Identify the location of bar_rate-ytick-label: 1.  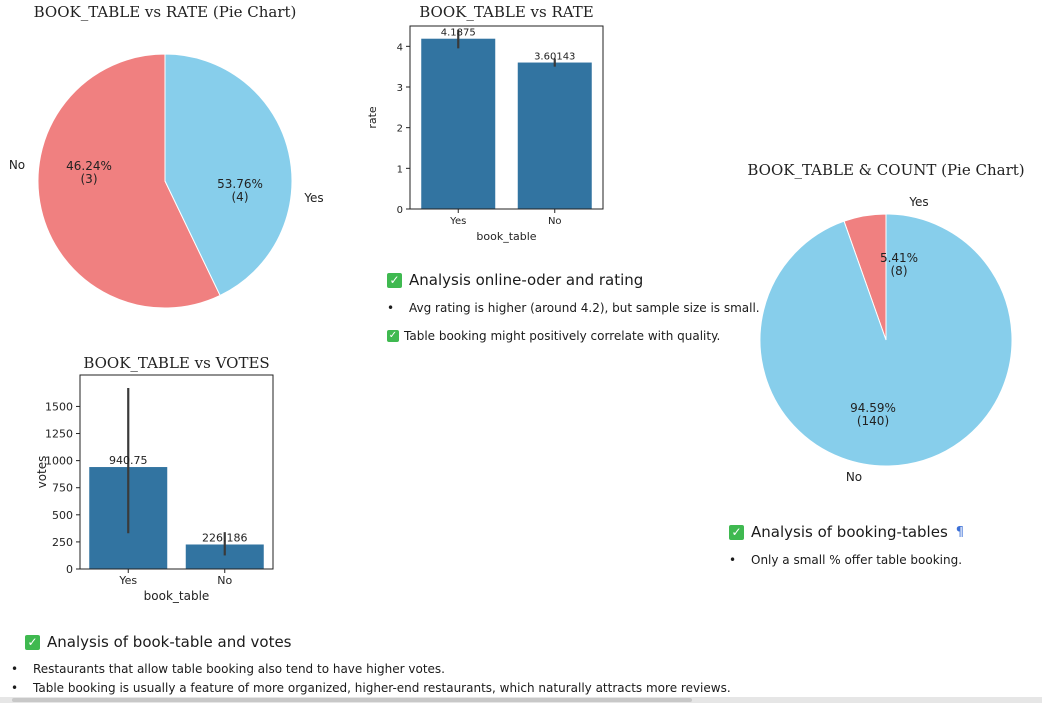
(400, 169).